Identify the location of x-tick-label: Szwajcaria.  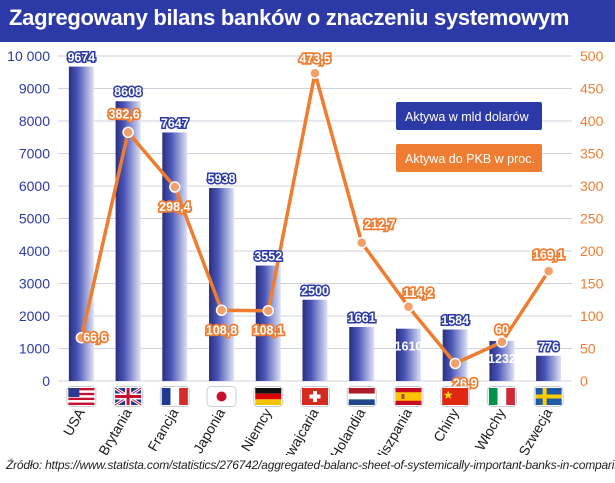
(298, 430).